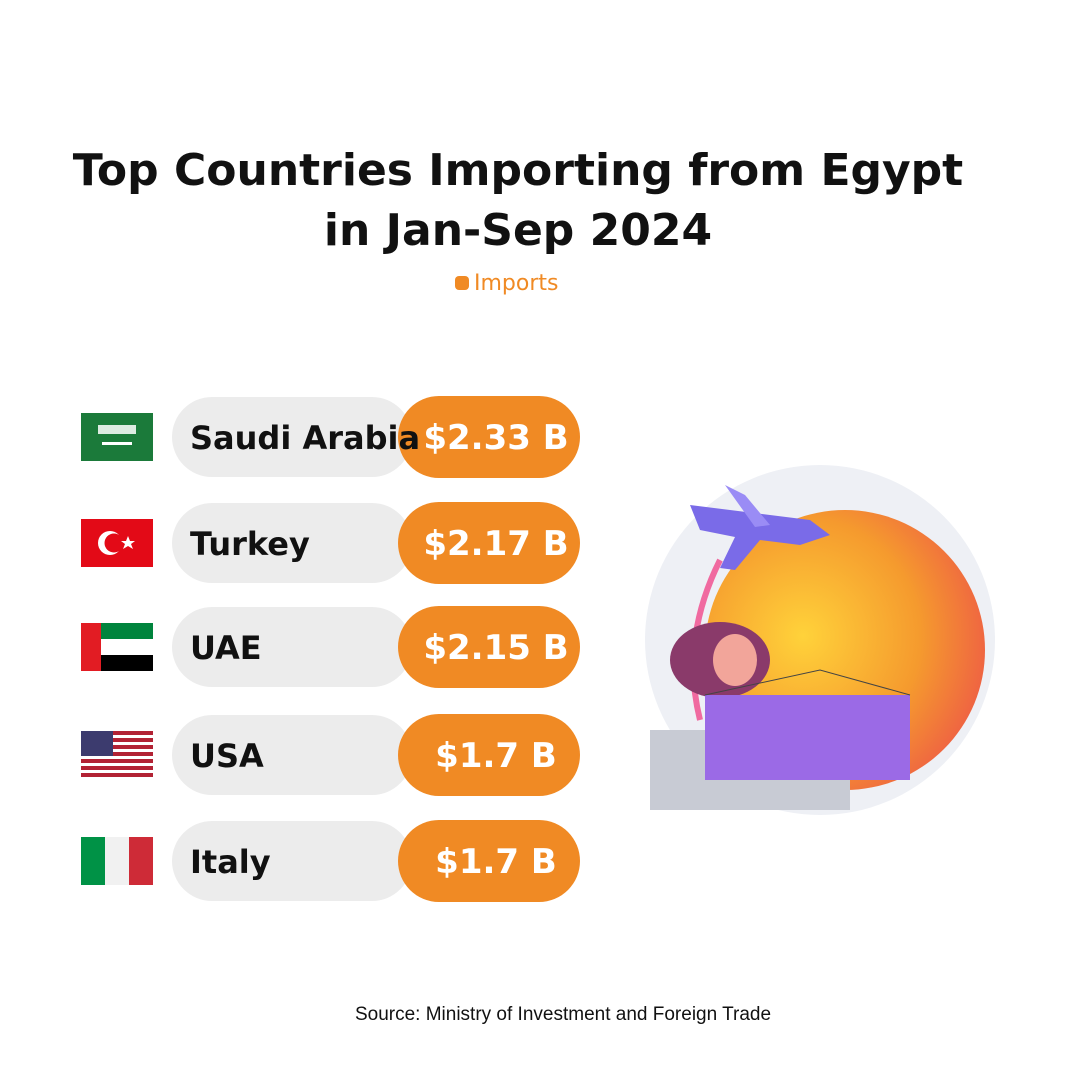  Describe the element at coordinates (117, 755) in the screenshot. I see `flag-usa` at that location.